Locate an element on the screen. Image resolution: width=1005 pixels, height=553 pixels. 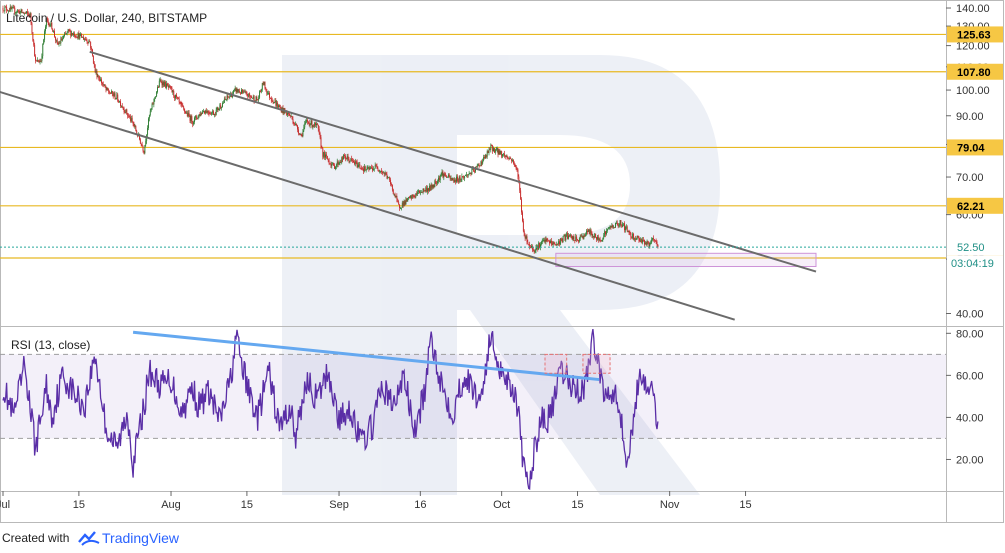
time-tick-label: 16 is located at coordinates (420, 505).